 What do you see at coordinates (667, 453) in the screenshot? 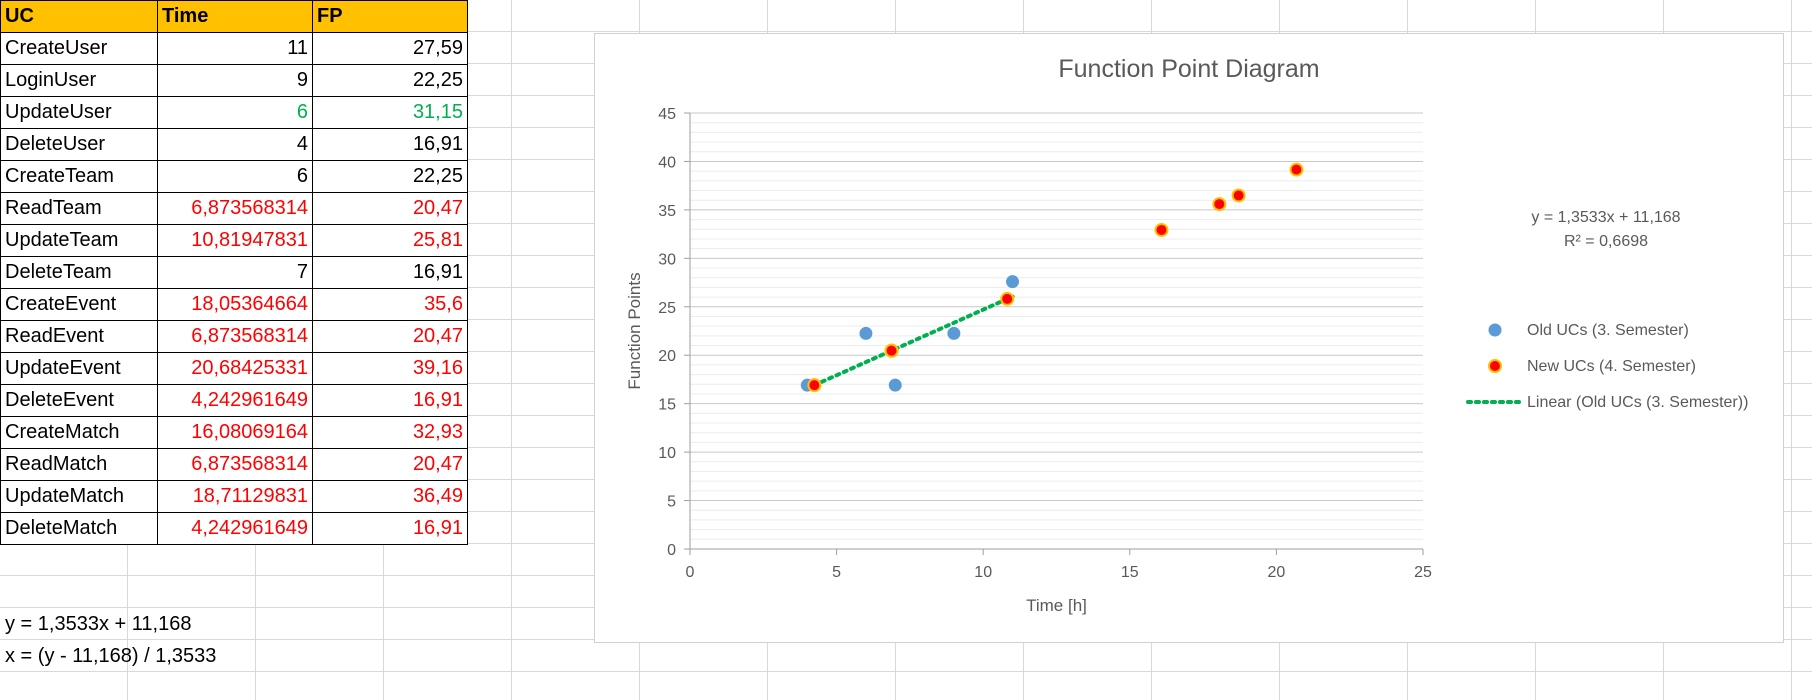
I see `y-tick-label: 10` at bounding box center [667, 453].